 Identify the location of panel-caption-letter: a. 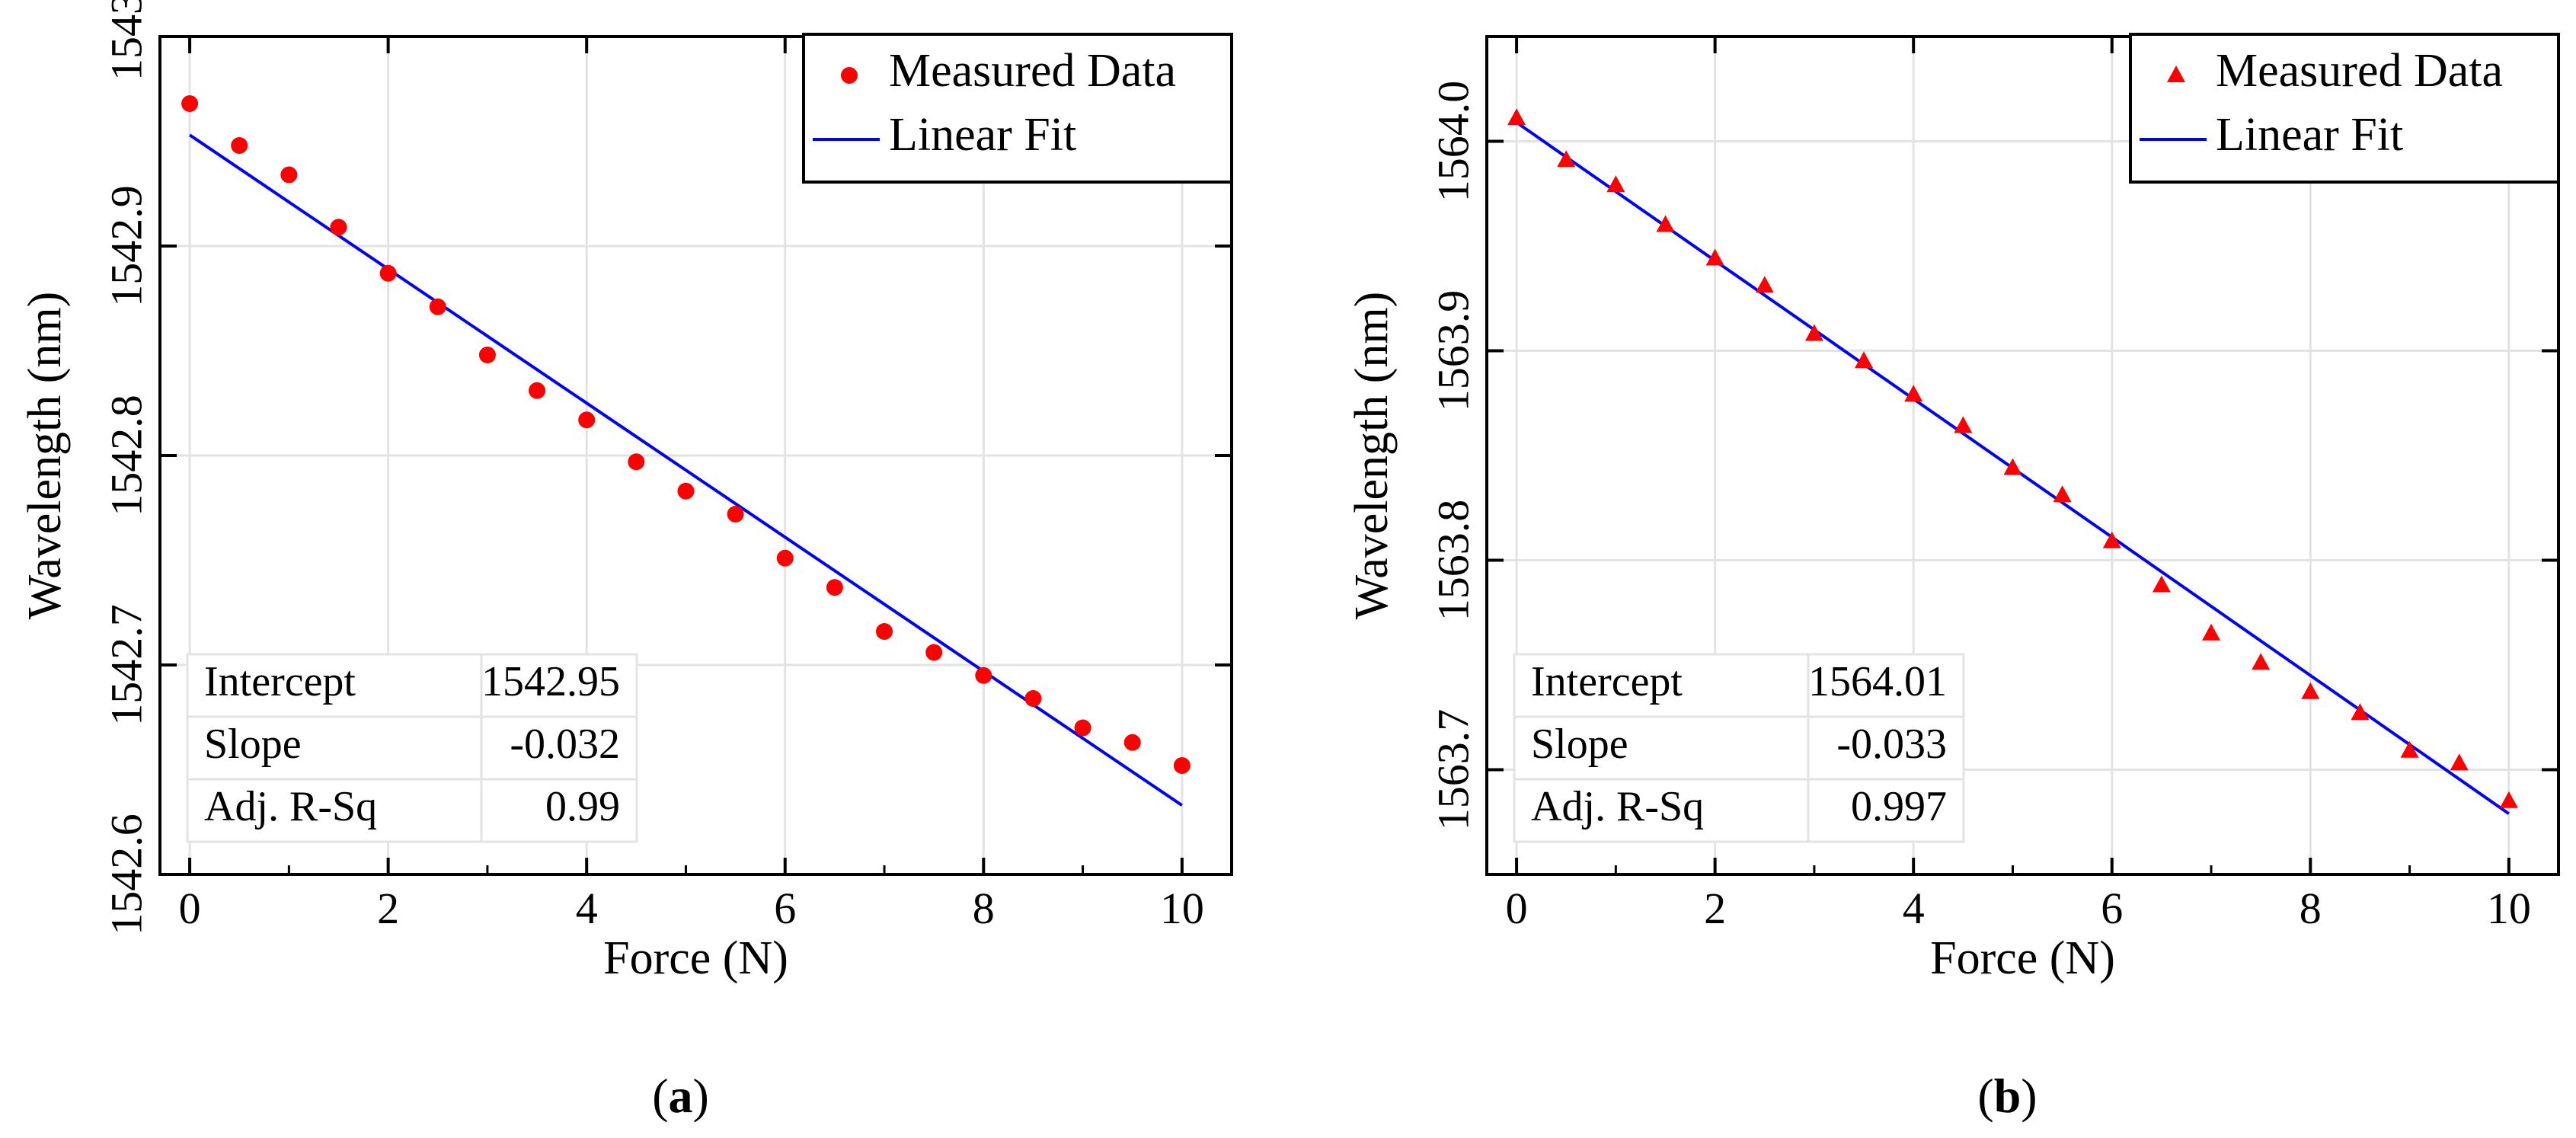
(681, 1096).